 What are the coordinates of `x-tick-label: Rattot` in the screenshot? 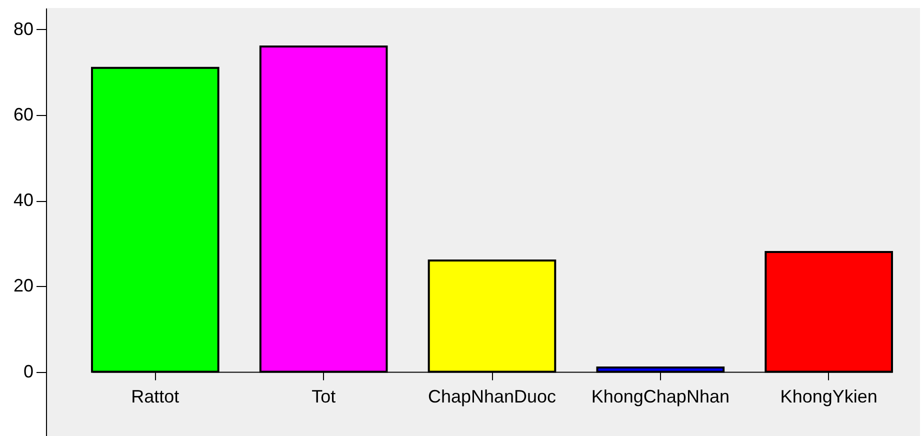 It's located at (155, 396).